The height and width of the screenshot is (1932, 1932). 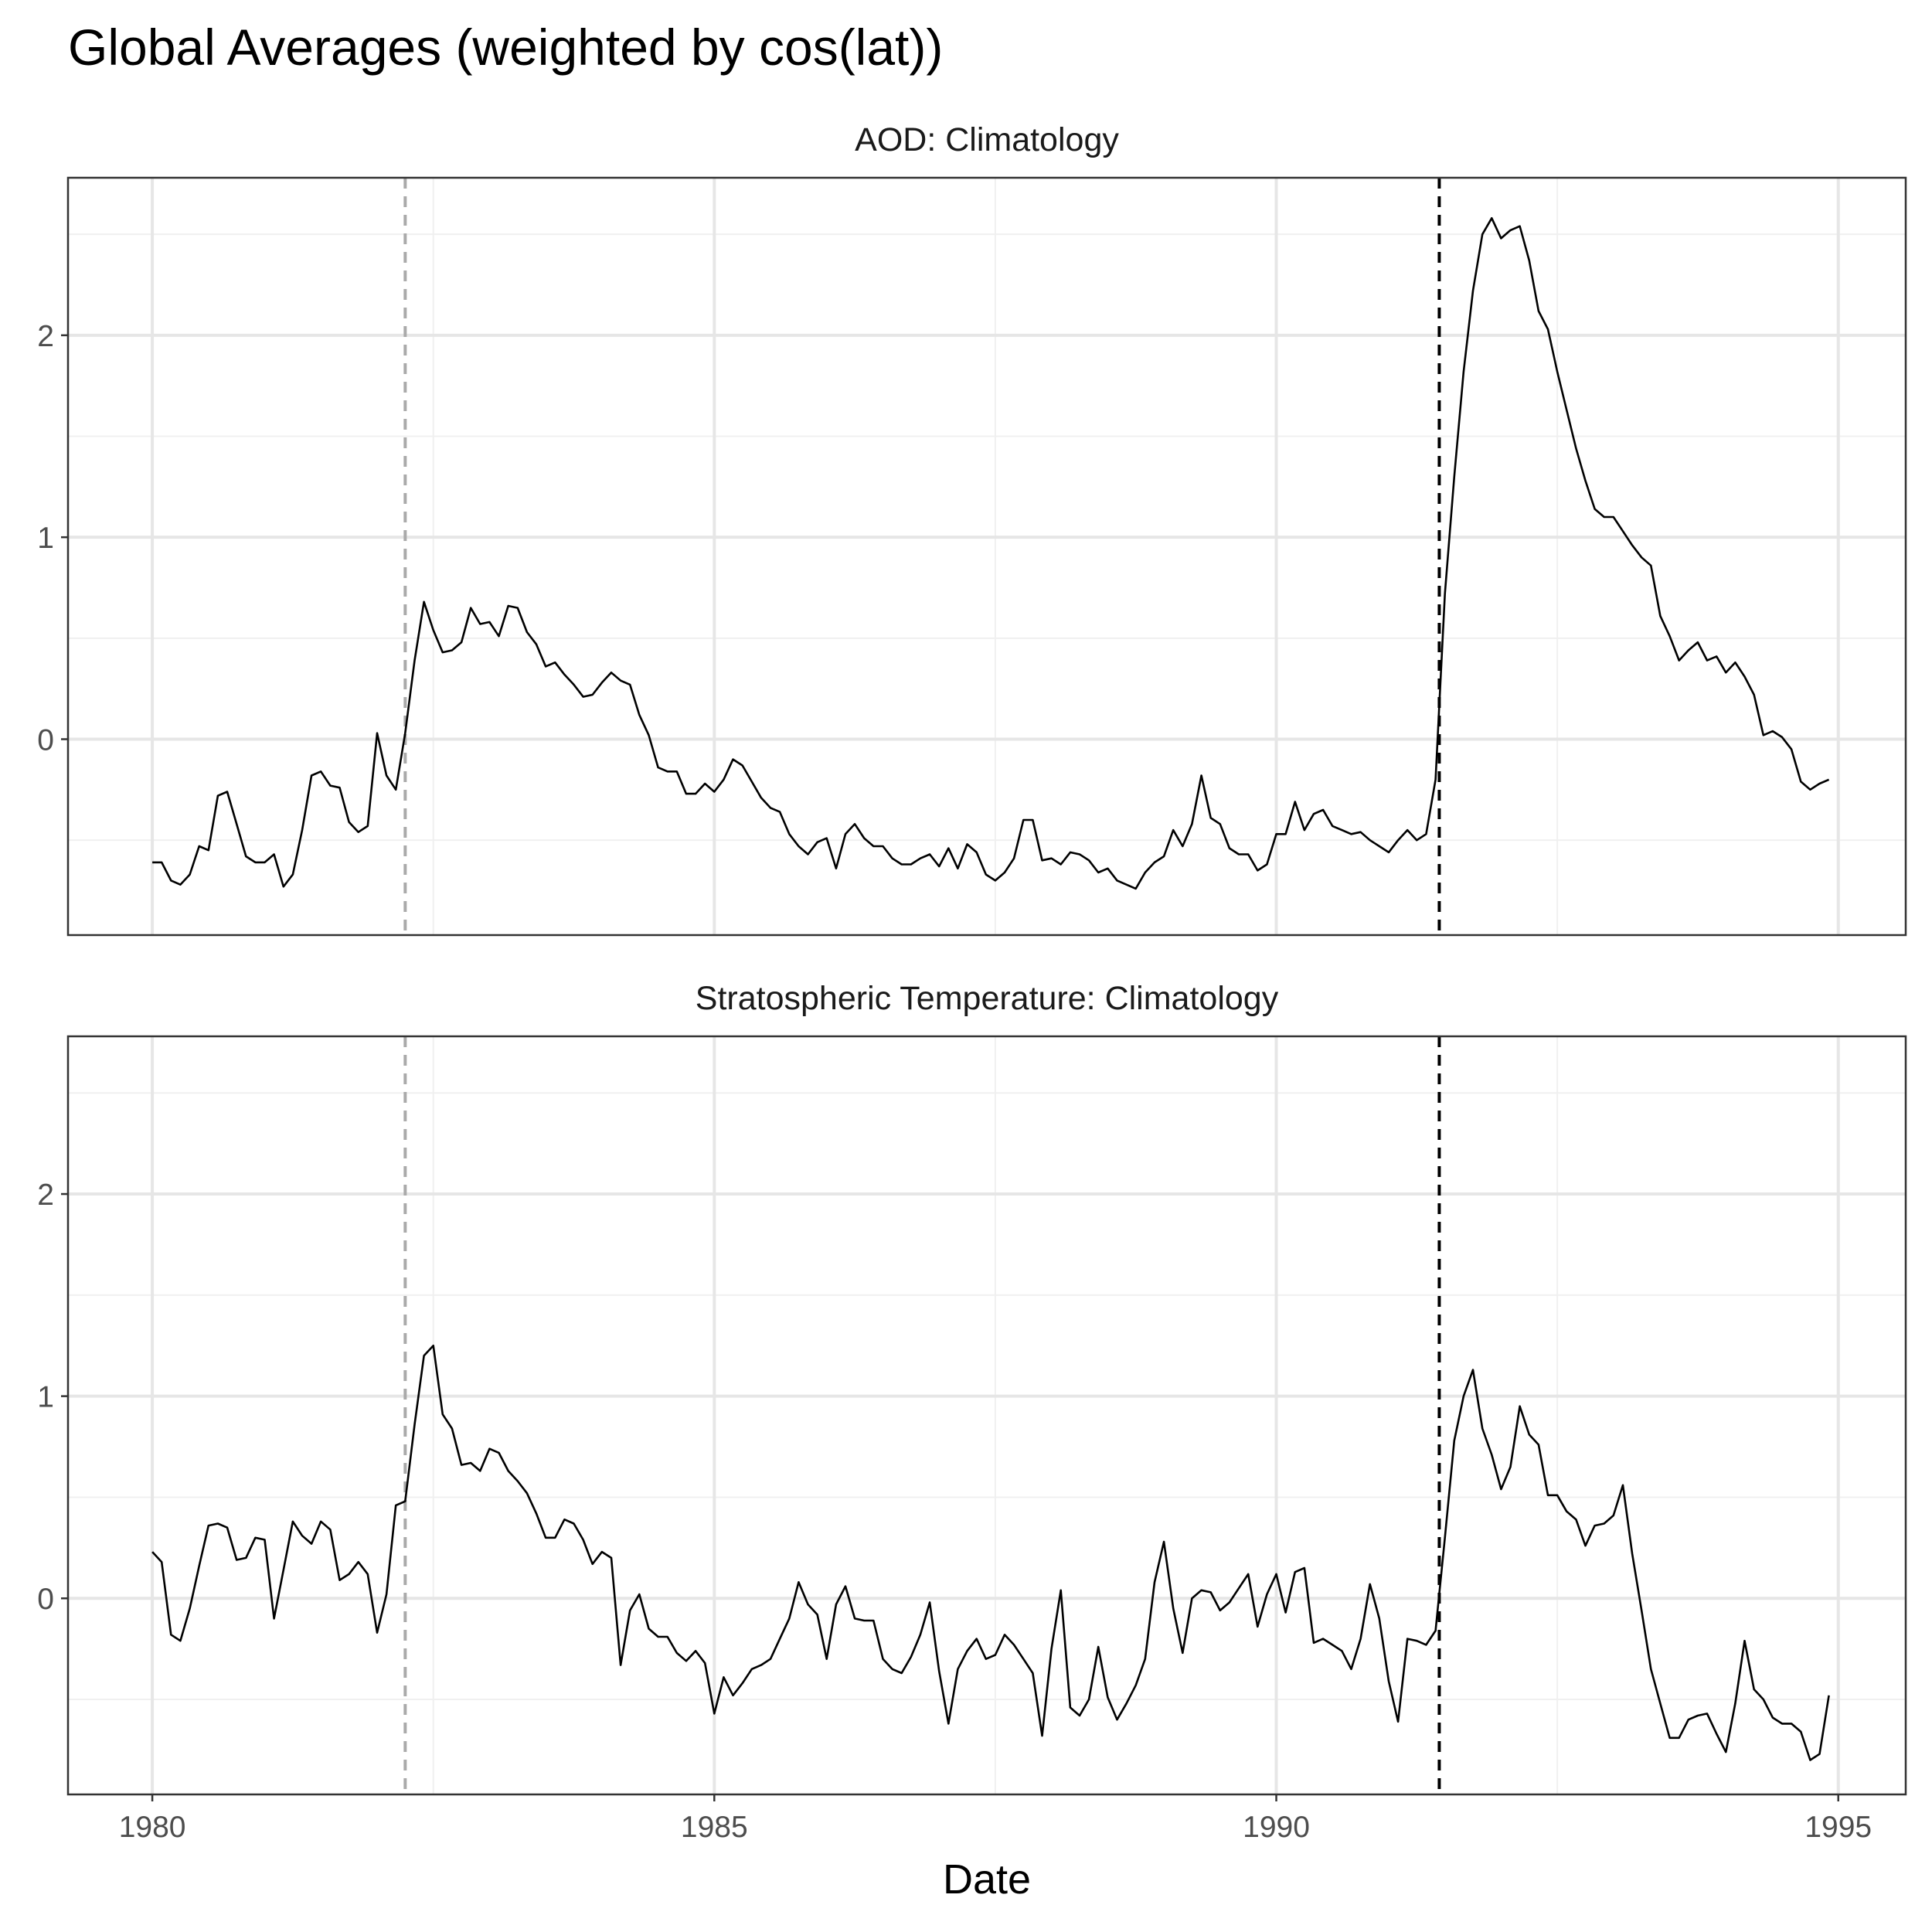 I want to click on x-tick-label: 1985, so click(x=714, y=1828).